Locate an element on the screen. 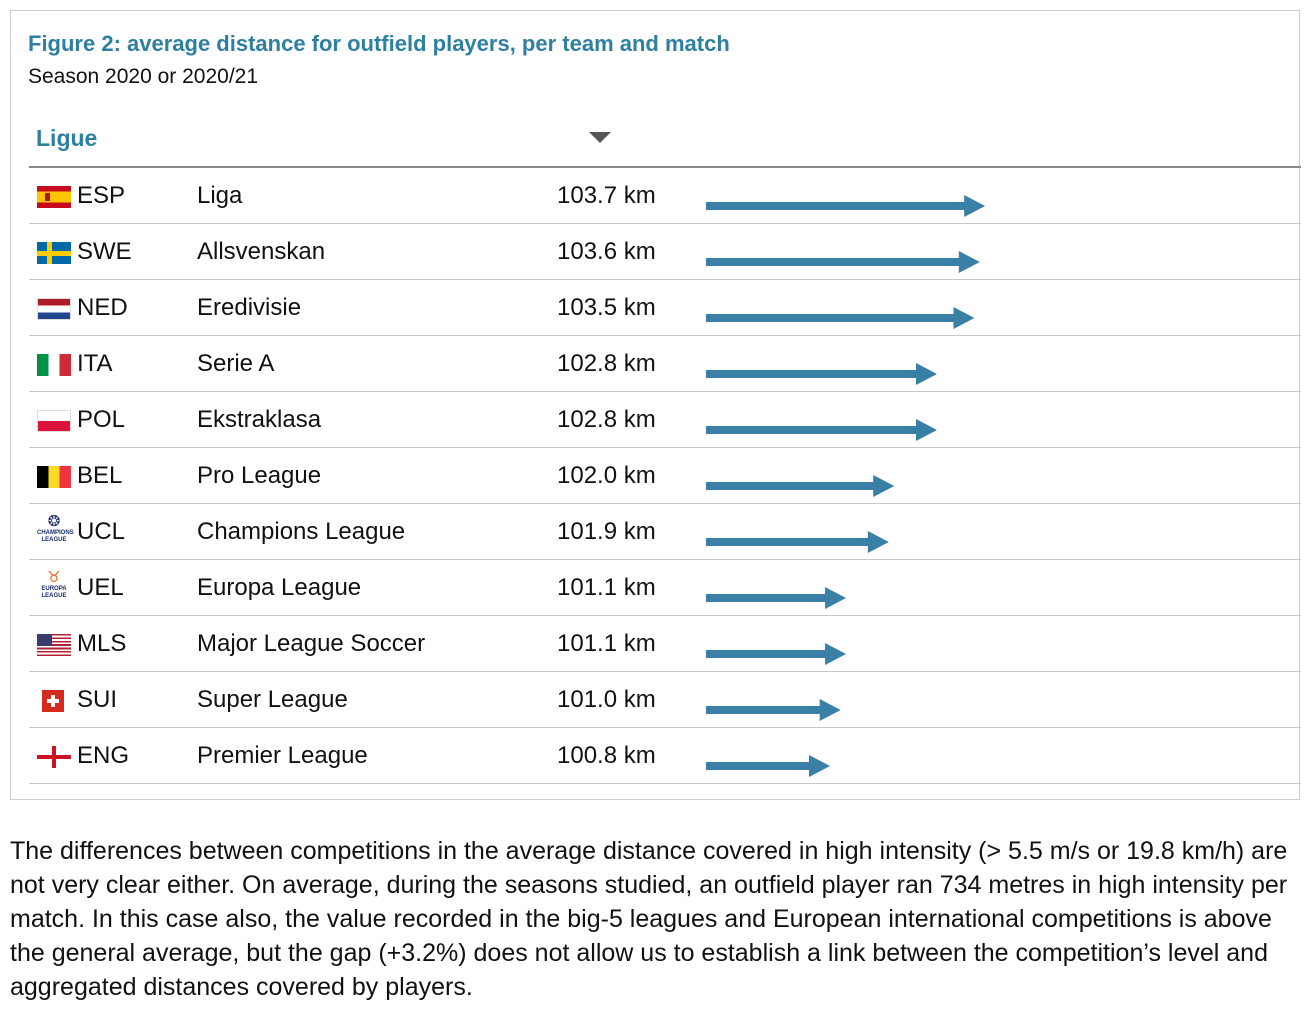 The image size is (1312, 1012). league-code: POL is located at coordinates (101, 419).